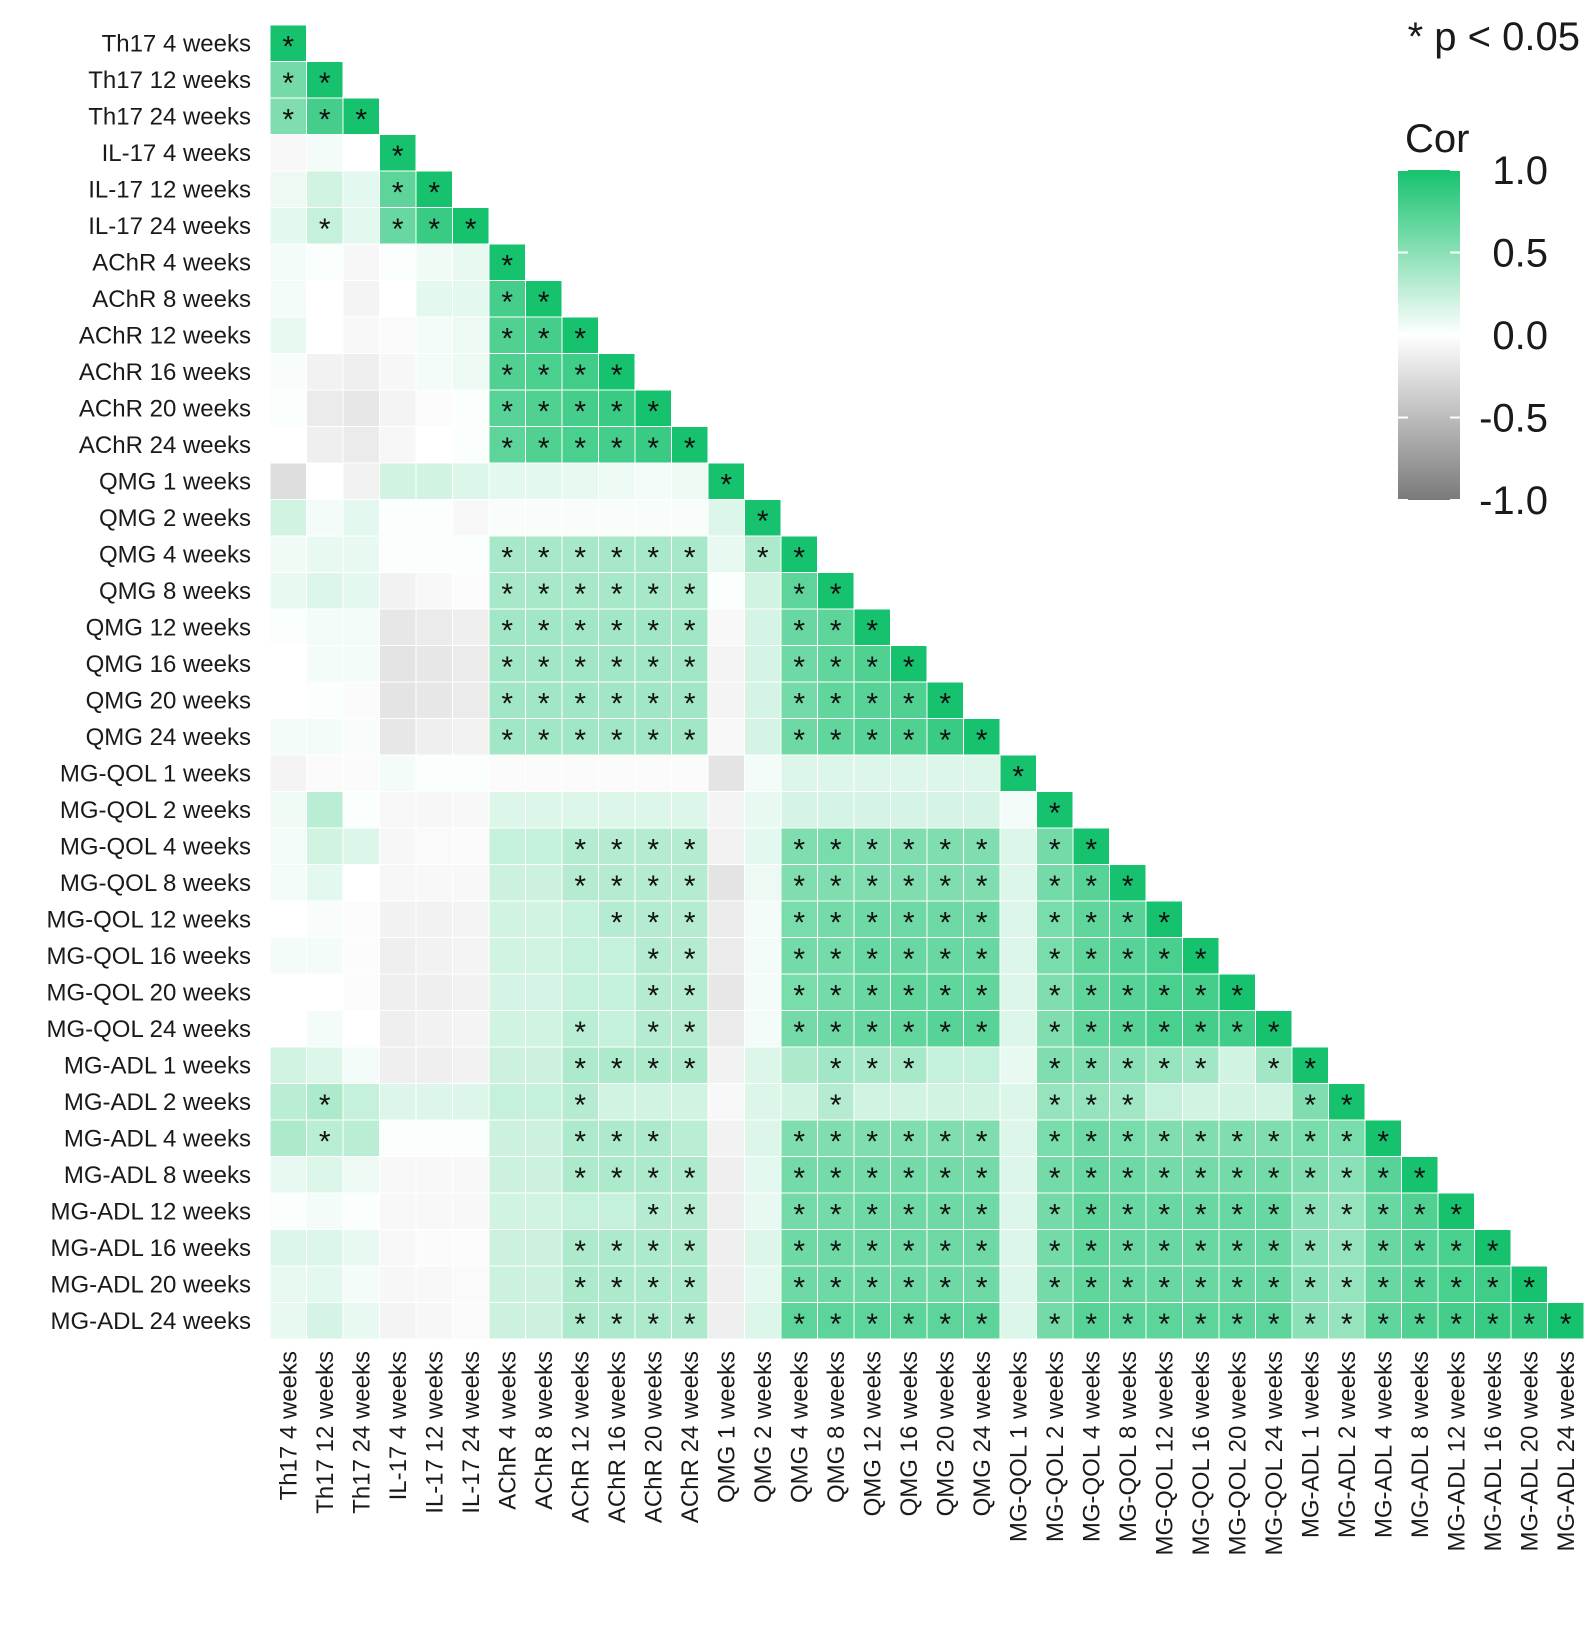  I want to click on column-tick-label: MG-QOL 12 weeks, so click(1164, 1453).